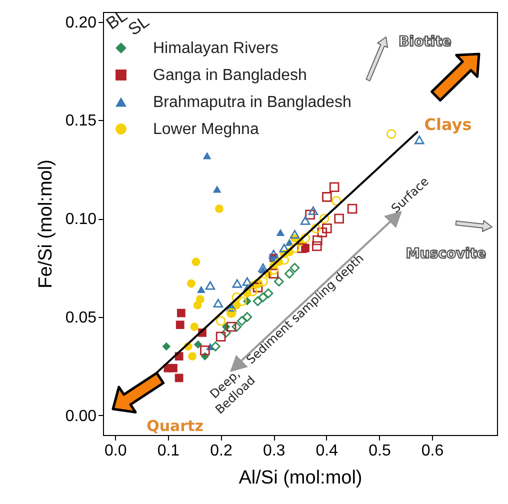  I want to click on x-tick-label: 0.3, so click(274, 451).